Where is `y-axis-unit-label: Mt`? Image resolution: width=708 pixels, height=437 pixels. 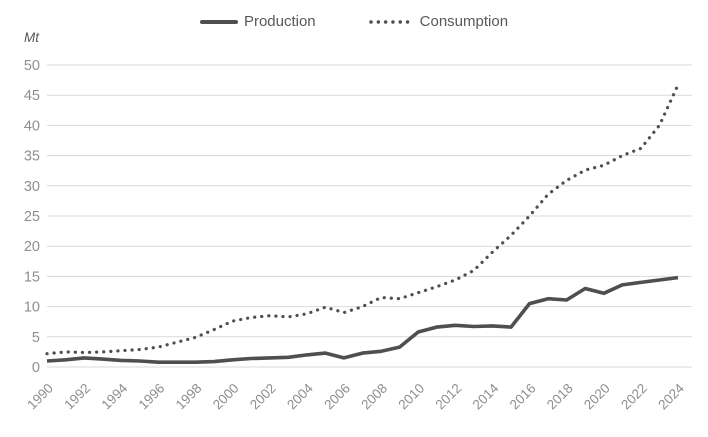
y-axis-unit-label: Mt is located at coordinates (31, 37).